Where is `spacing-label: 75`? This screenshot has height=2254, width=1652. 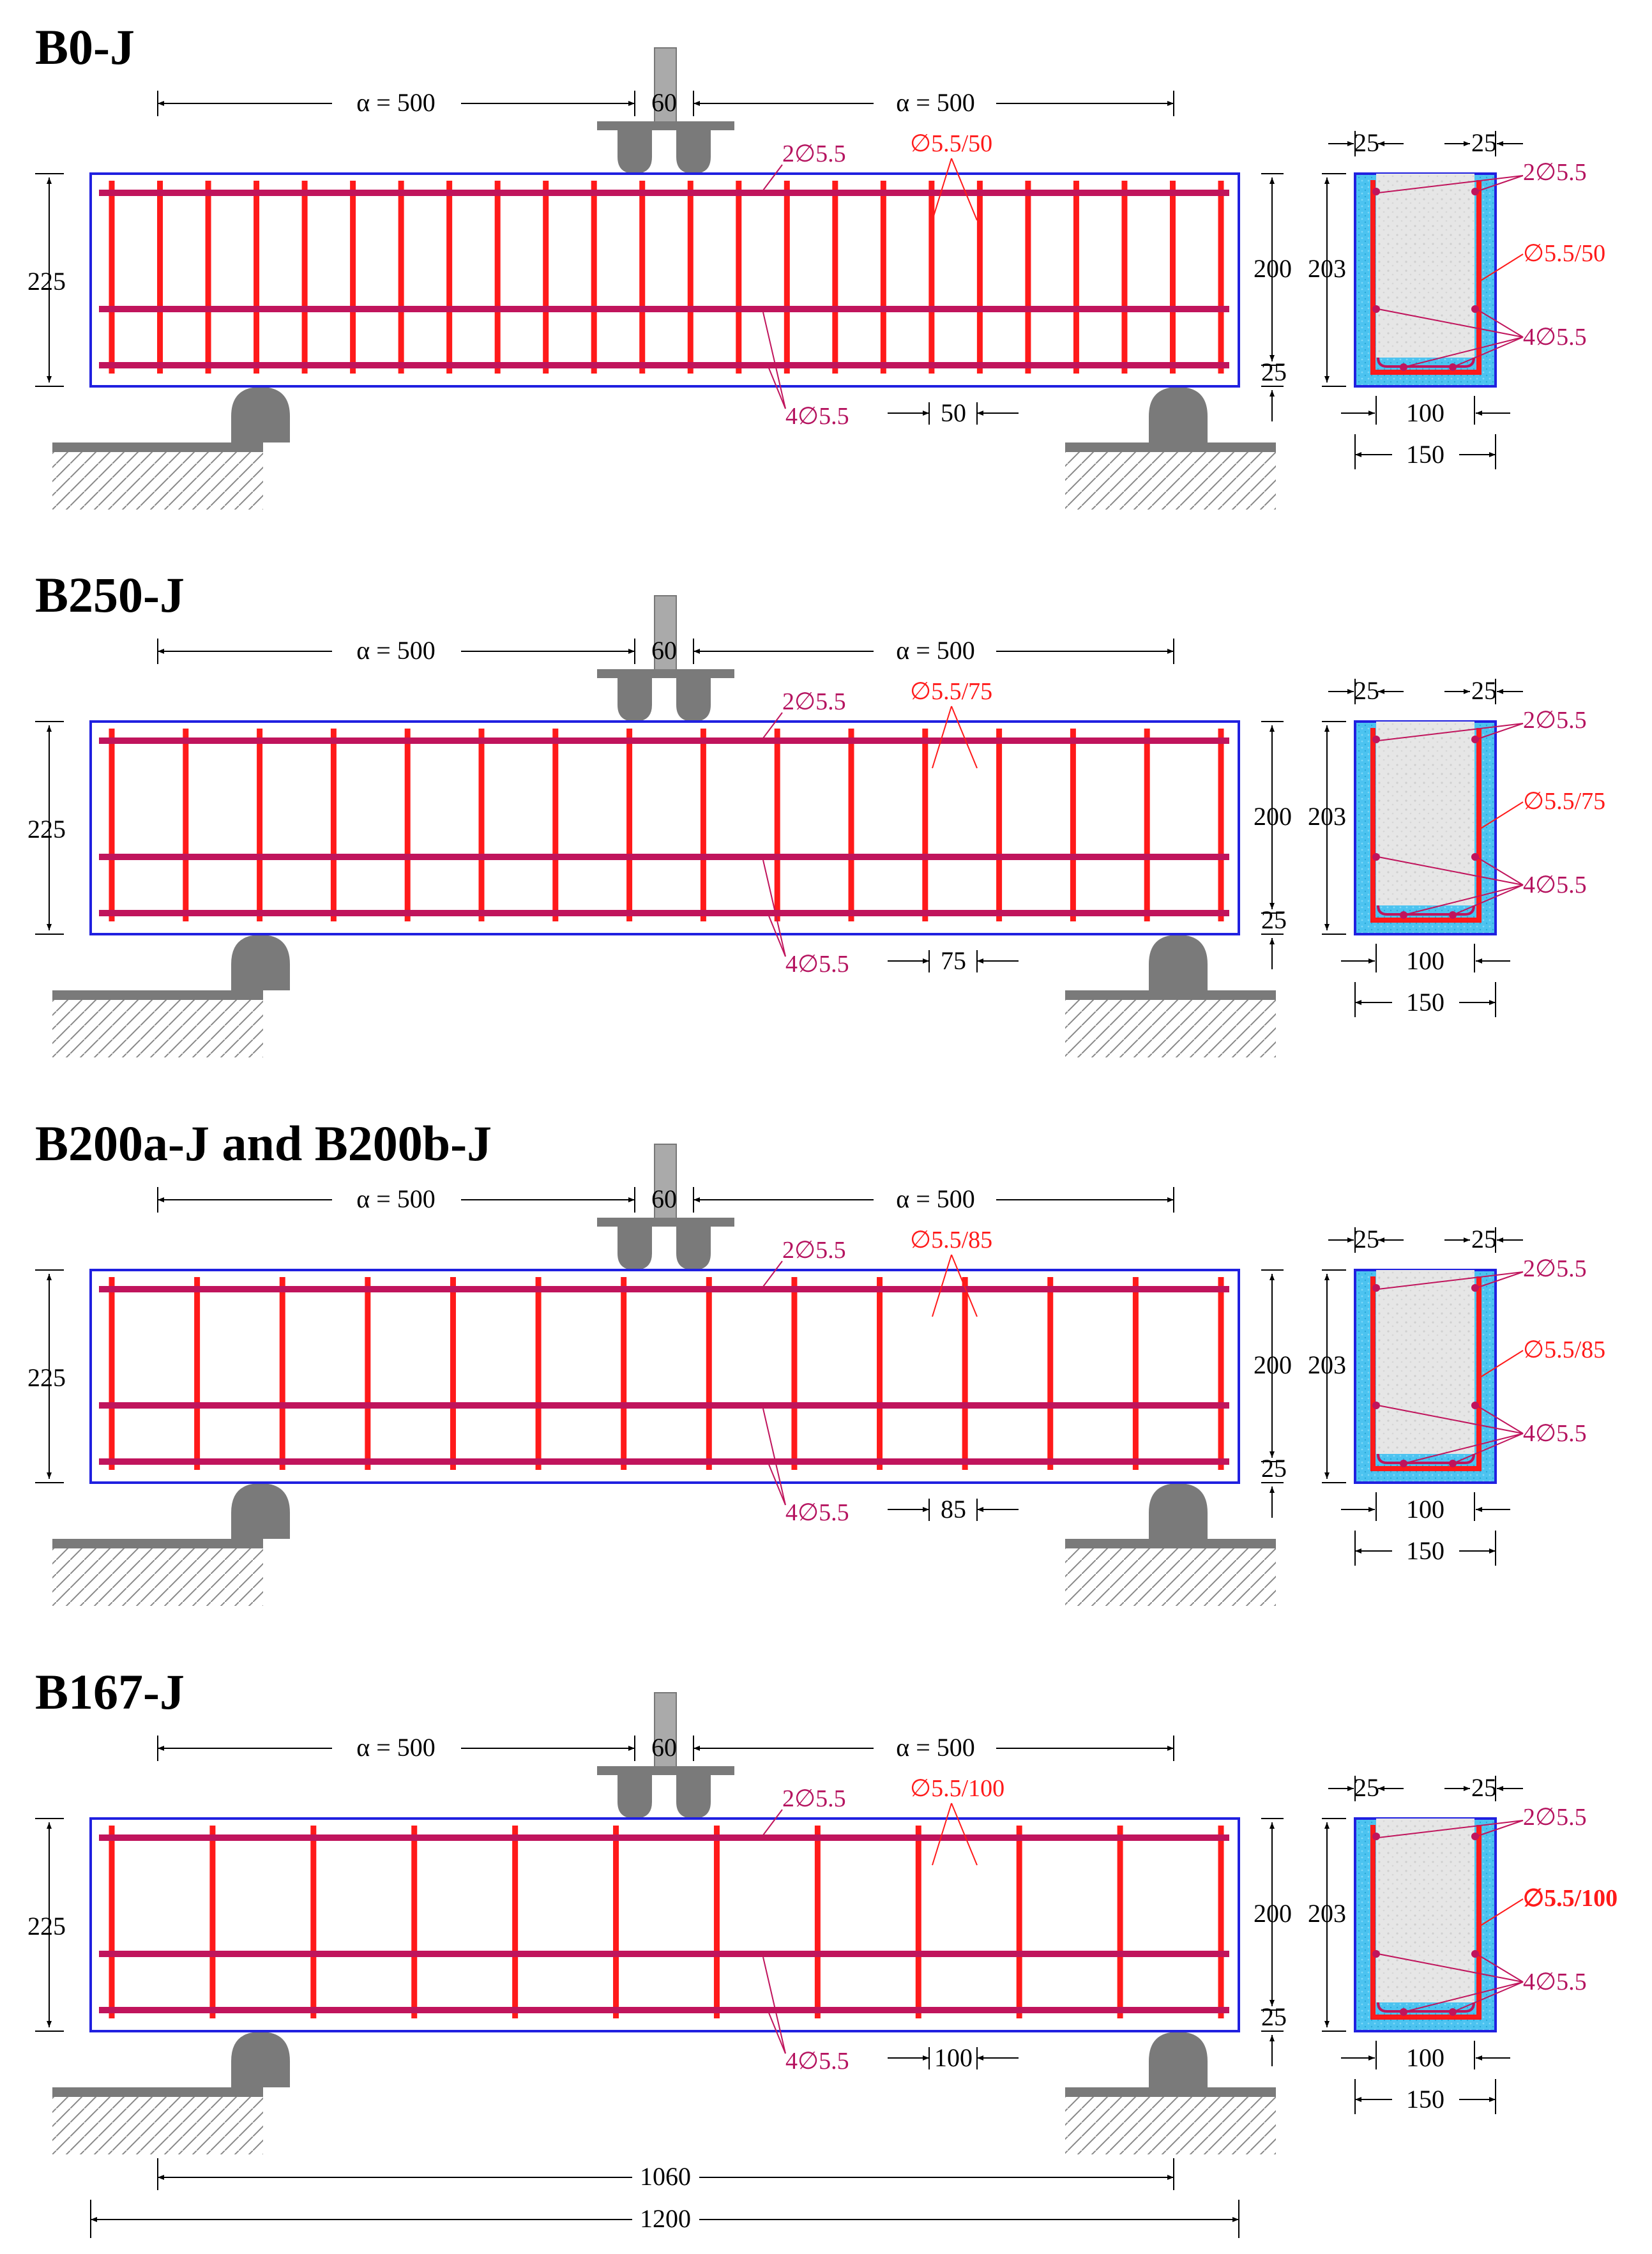 spacing-label: 75 is located at coordinates (954, 960).